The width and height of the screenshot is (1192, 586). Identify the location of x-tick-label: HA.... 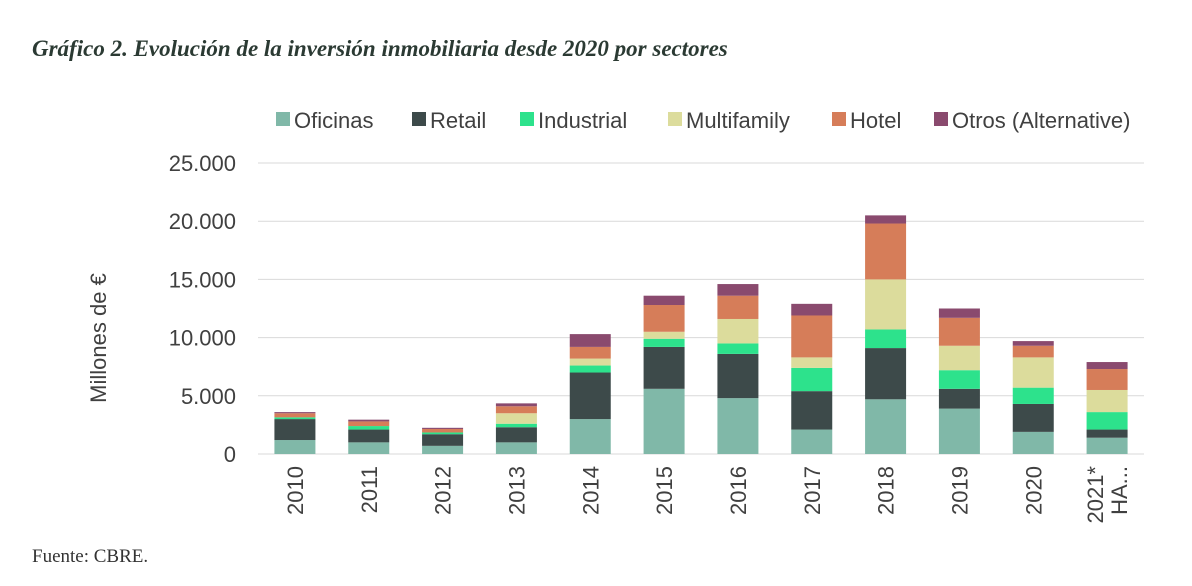
(1119, 490).